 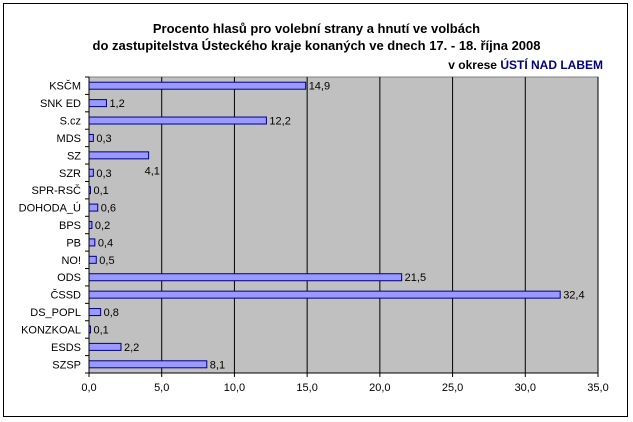 What do you see at coordinates (279, 122) in the screenshot?
I see `data-label: 12,2` at bounding box center [279, 122].